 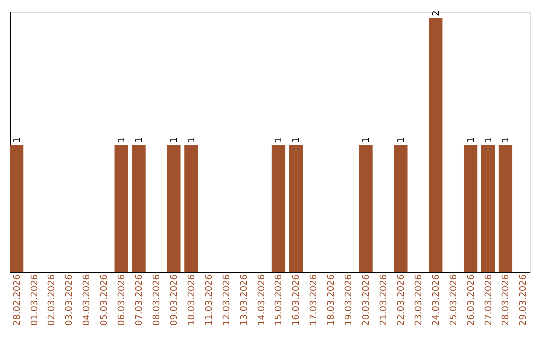 What do you see at coordinates (297, 300) in the screenshot?
I see `x-tick-label: 16.03.2026` at bounding box center [297, 300].